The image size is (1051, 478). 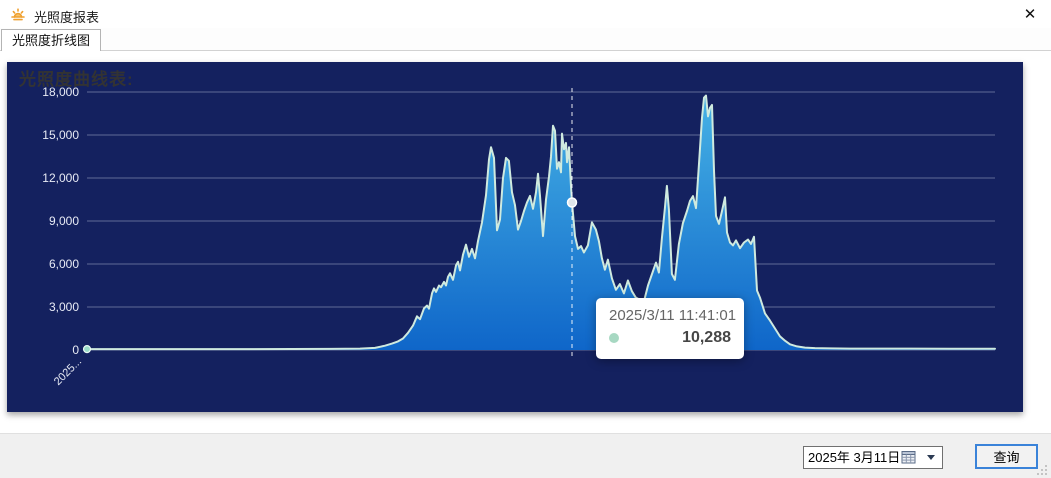 What do you see at coordinates (1030, 14) in the screenshot?
I see `close-icon: ✕` at bounding box center [1030, 14].